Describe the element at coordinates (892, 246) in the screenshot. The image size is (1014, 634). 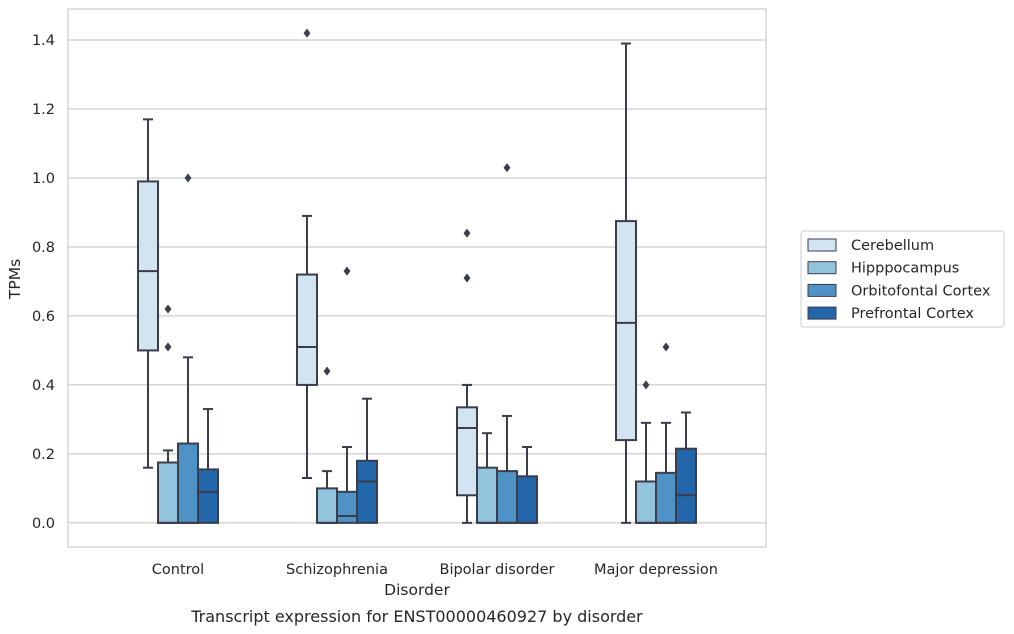
I see `legend-label: Cerebellum` at that location.